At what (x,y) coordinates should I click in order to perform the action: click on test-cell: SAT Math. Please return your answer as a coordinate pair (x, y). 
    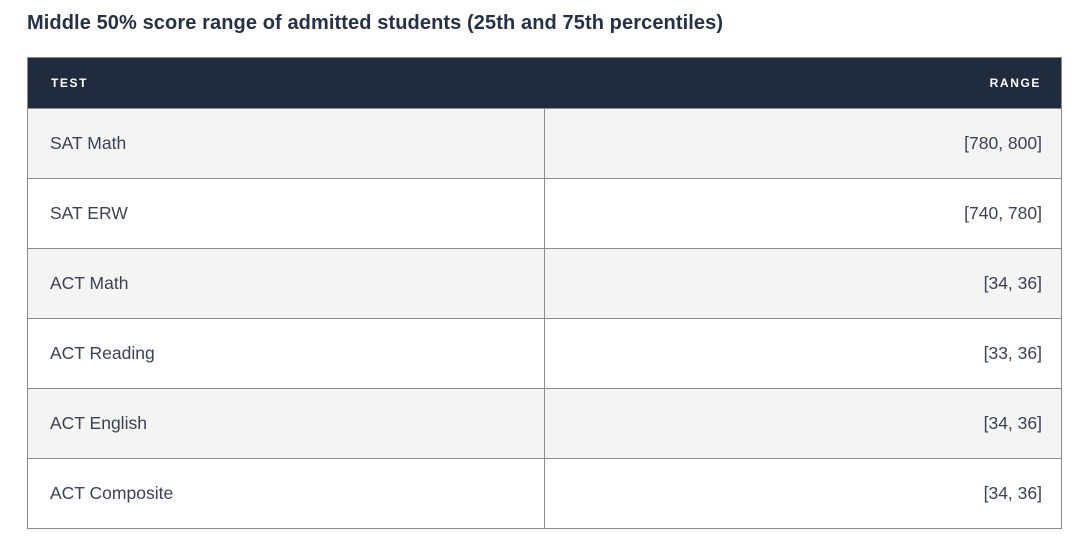
    Looking at the image, I should click on (286, 143).